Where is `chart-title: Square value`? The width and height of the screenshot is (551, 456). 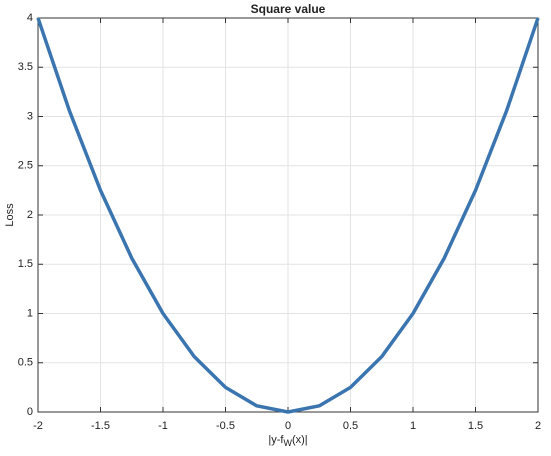 chart-title: Square value is located at coordinates (288, 9).